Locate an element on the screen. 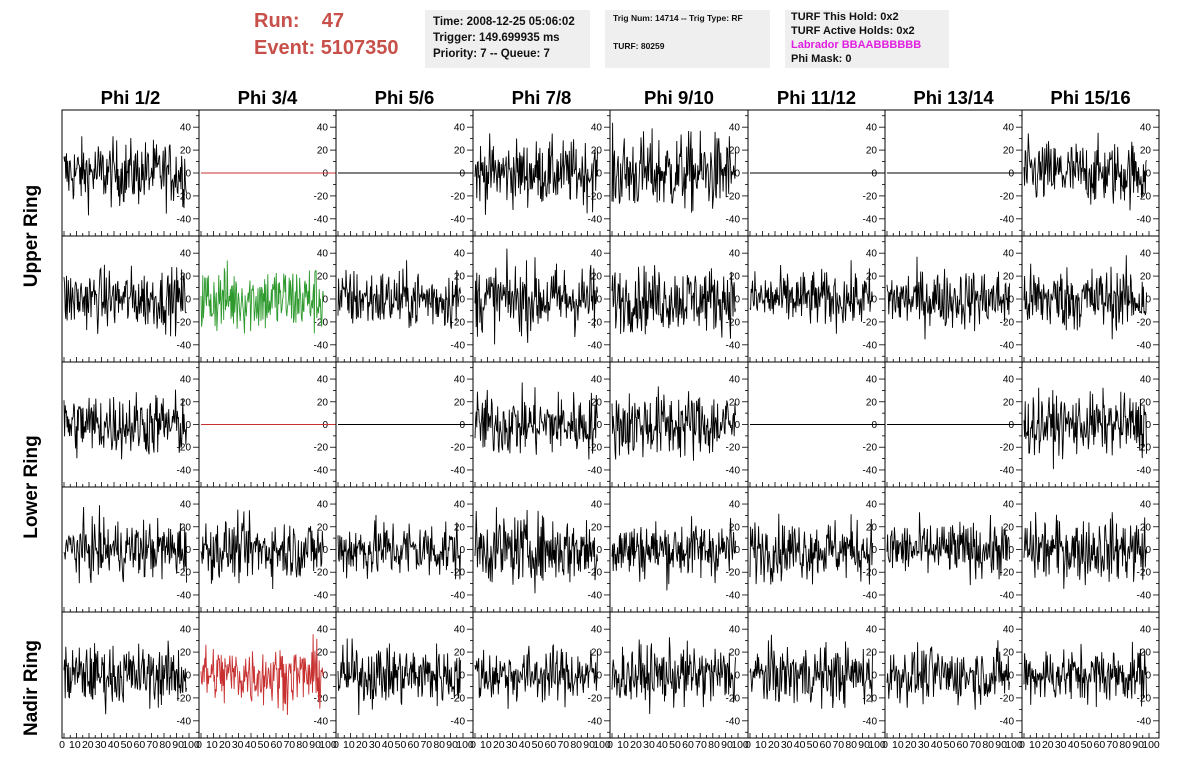 Image resolution: width=1196 pixels, height=772 pixels. turf-text: TURF: 80259 is located at coordinates (639, 46).